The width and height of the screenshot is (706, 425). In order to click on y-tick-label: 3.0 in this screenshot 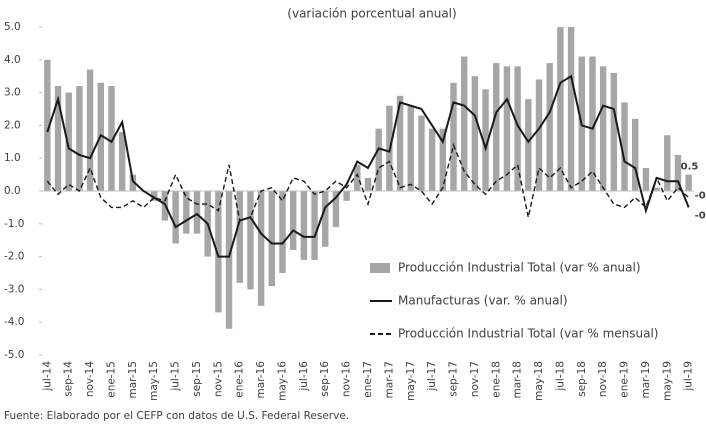, I will do `click(12, 93)`.